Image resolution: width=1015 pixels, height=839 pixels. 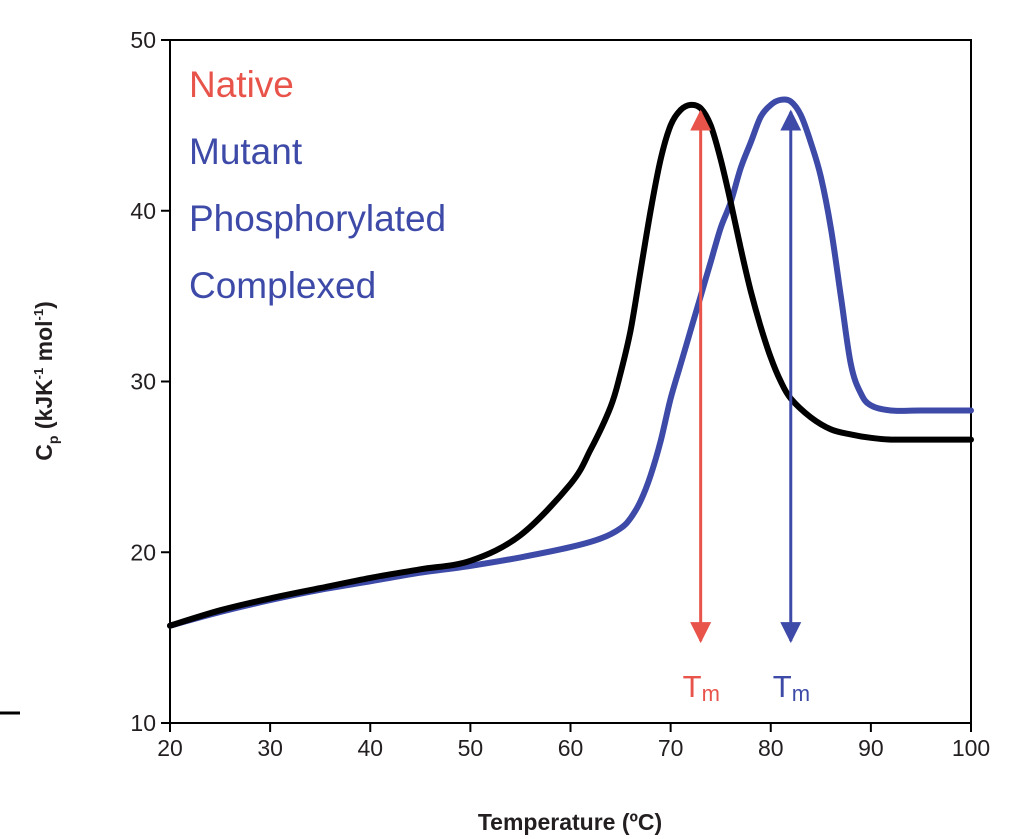 I want to click on legend-mutant: Mutant, so click(x=246, y=151).